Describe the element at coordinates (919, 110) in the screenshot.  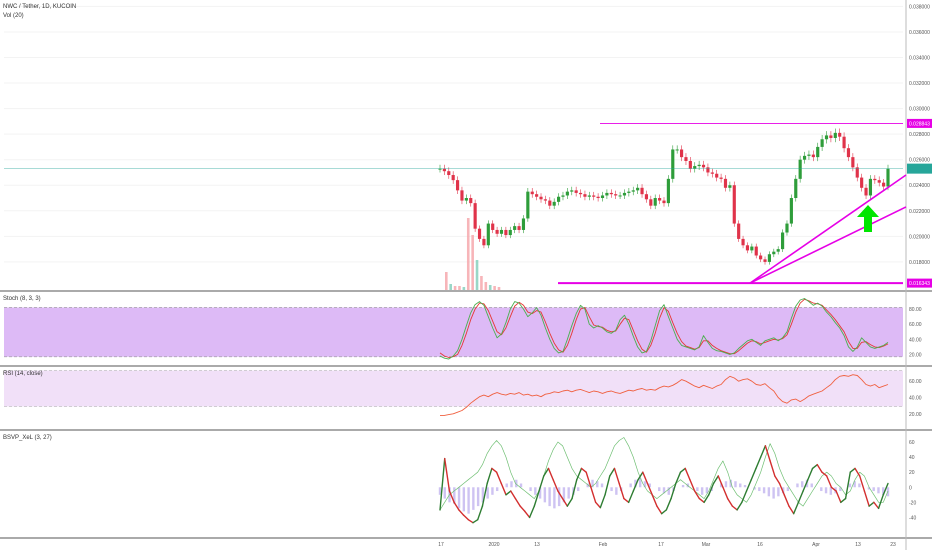
I see `price-tick-label: 0.030000` at that location.